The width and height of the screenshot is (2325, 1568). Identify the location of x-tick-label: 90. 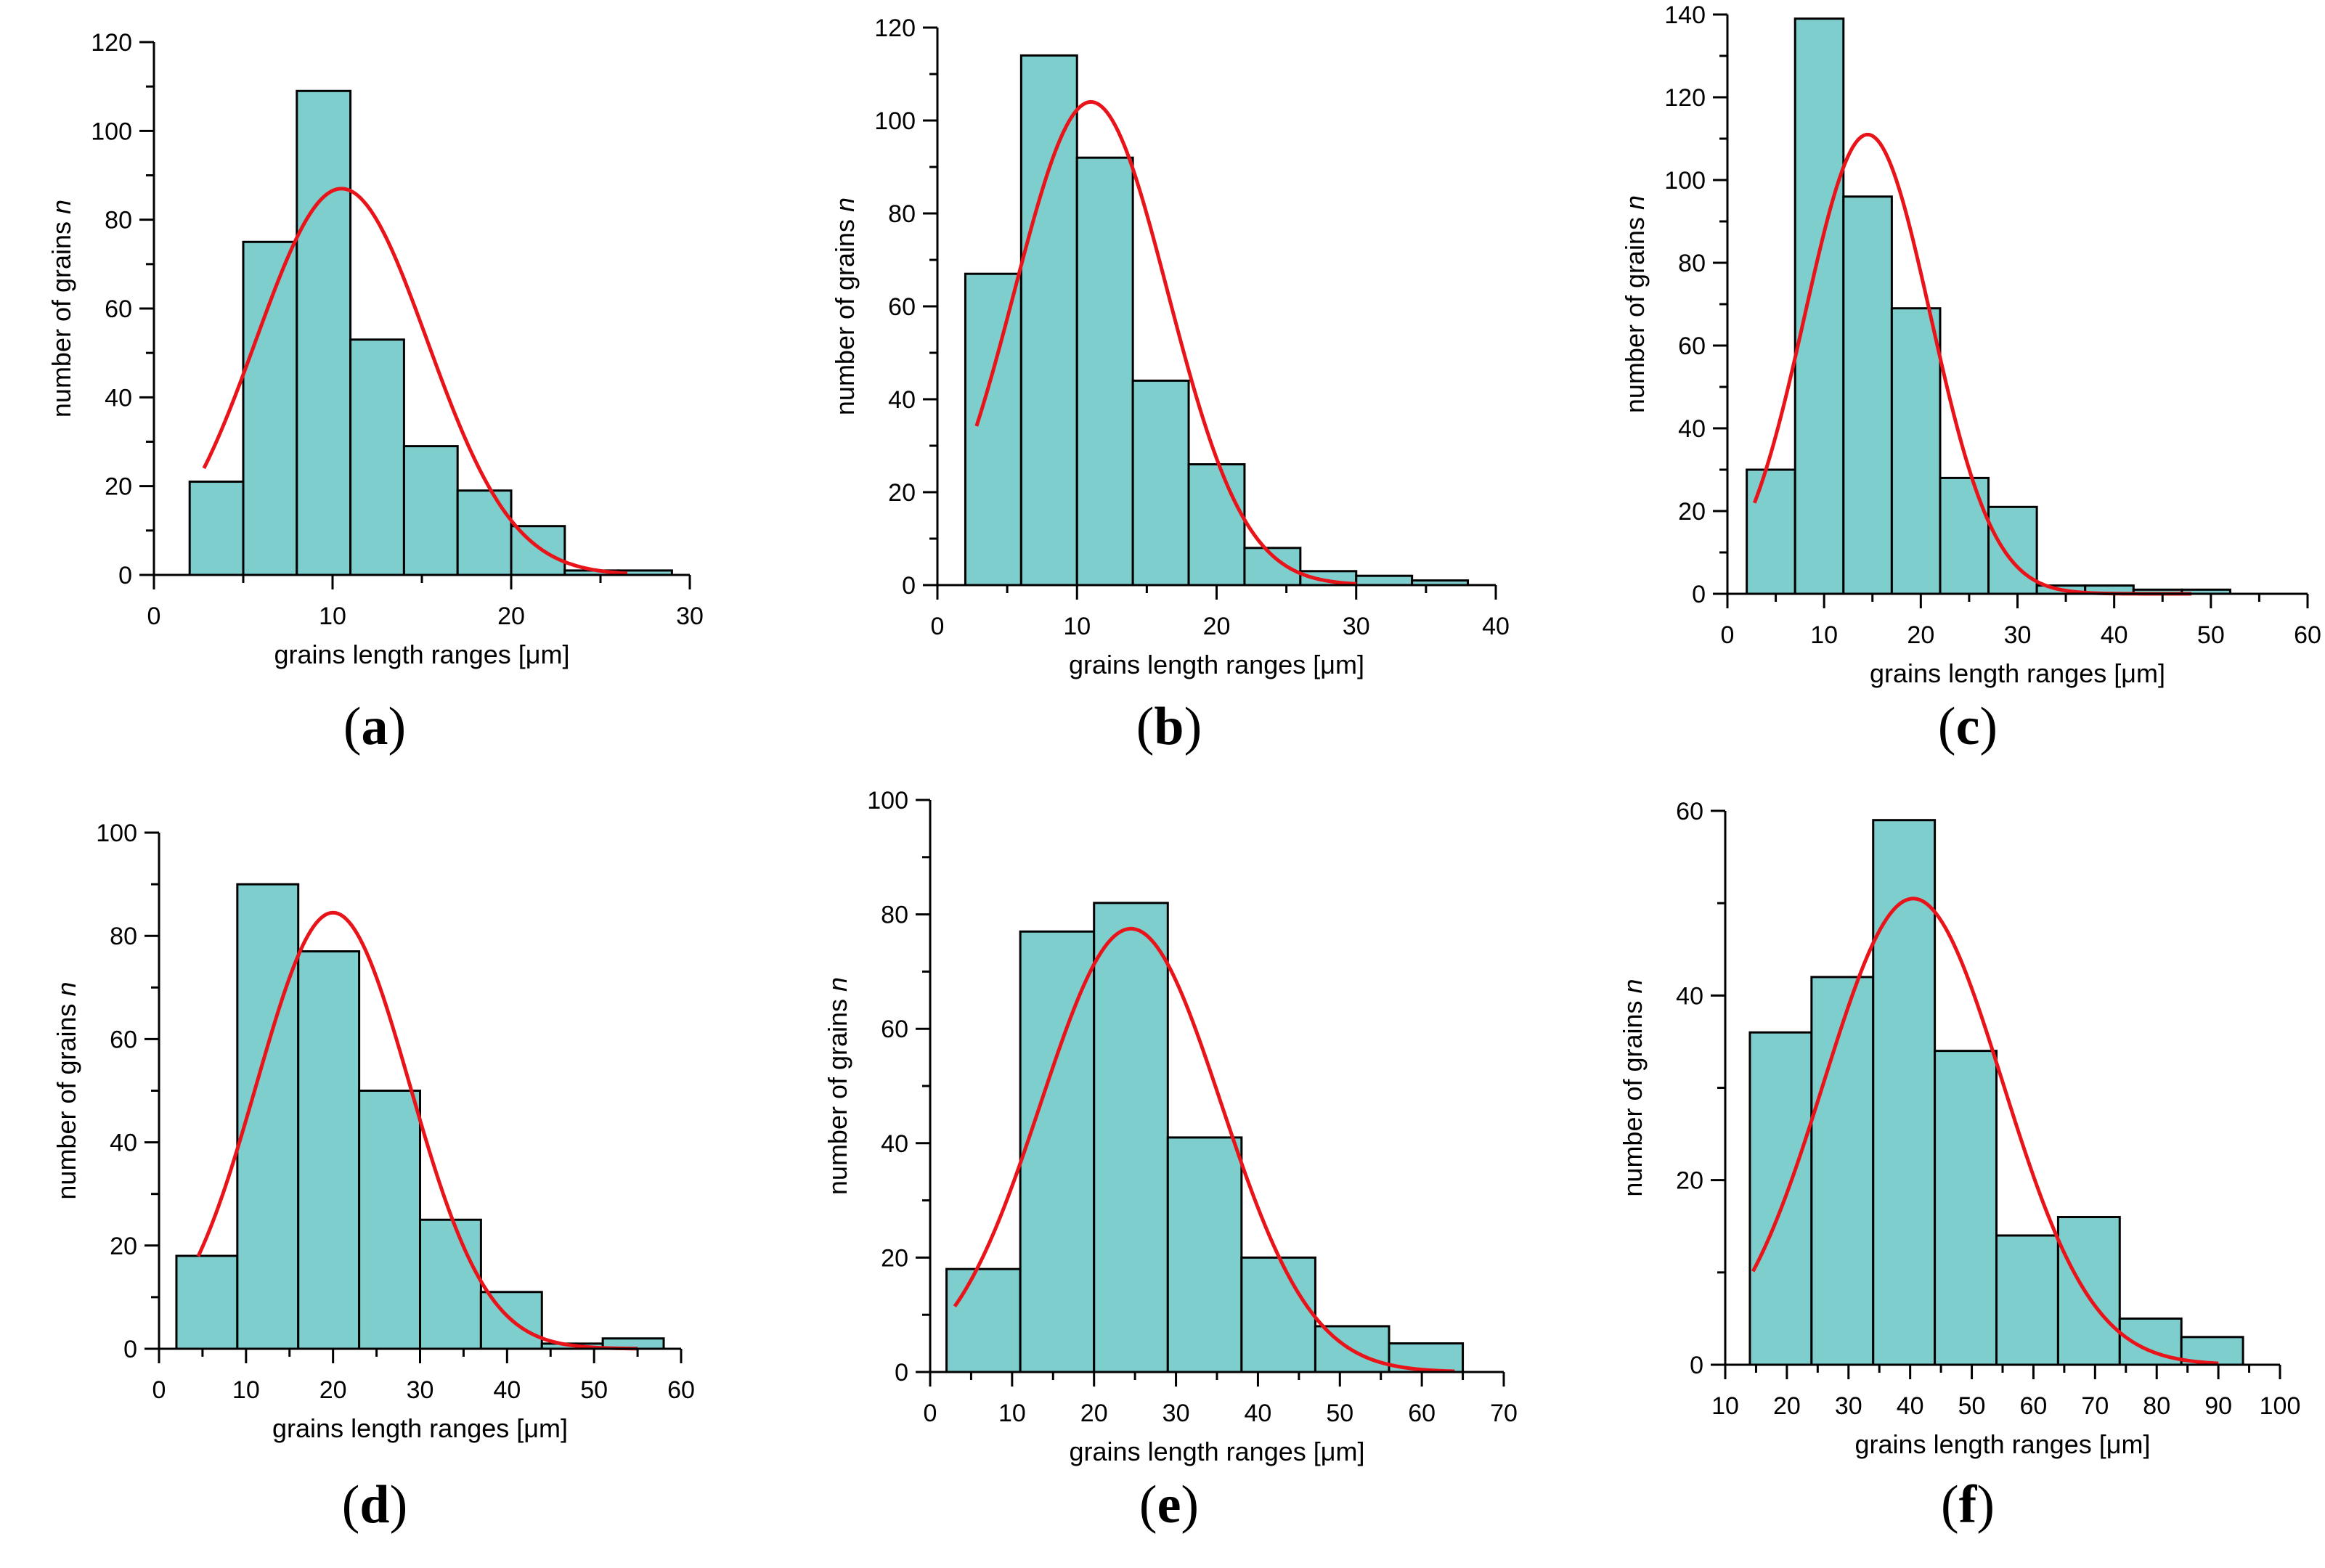
(2218, 1406).